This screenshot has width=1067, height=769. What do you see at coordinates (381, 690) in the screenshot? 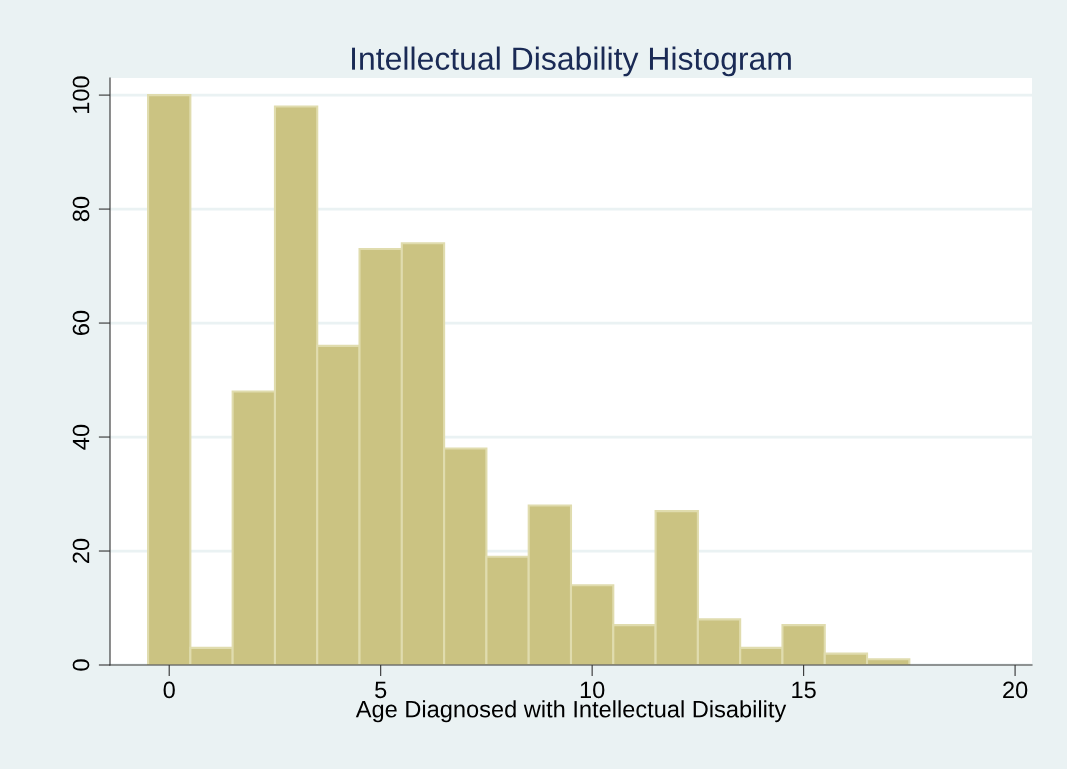
I see `x-tick-label: 5` at bounding box center [381, 690].